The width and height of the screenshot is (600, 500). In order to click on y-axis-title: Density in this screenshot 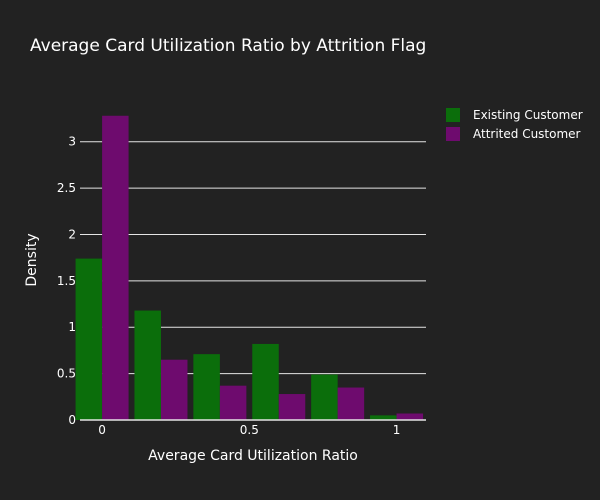, I will do `click(32, 259)`.